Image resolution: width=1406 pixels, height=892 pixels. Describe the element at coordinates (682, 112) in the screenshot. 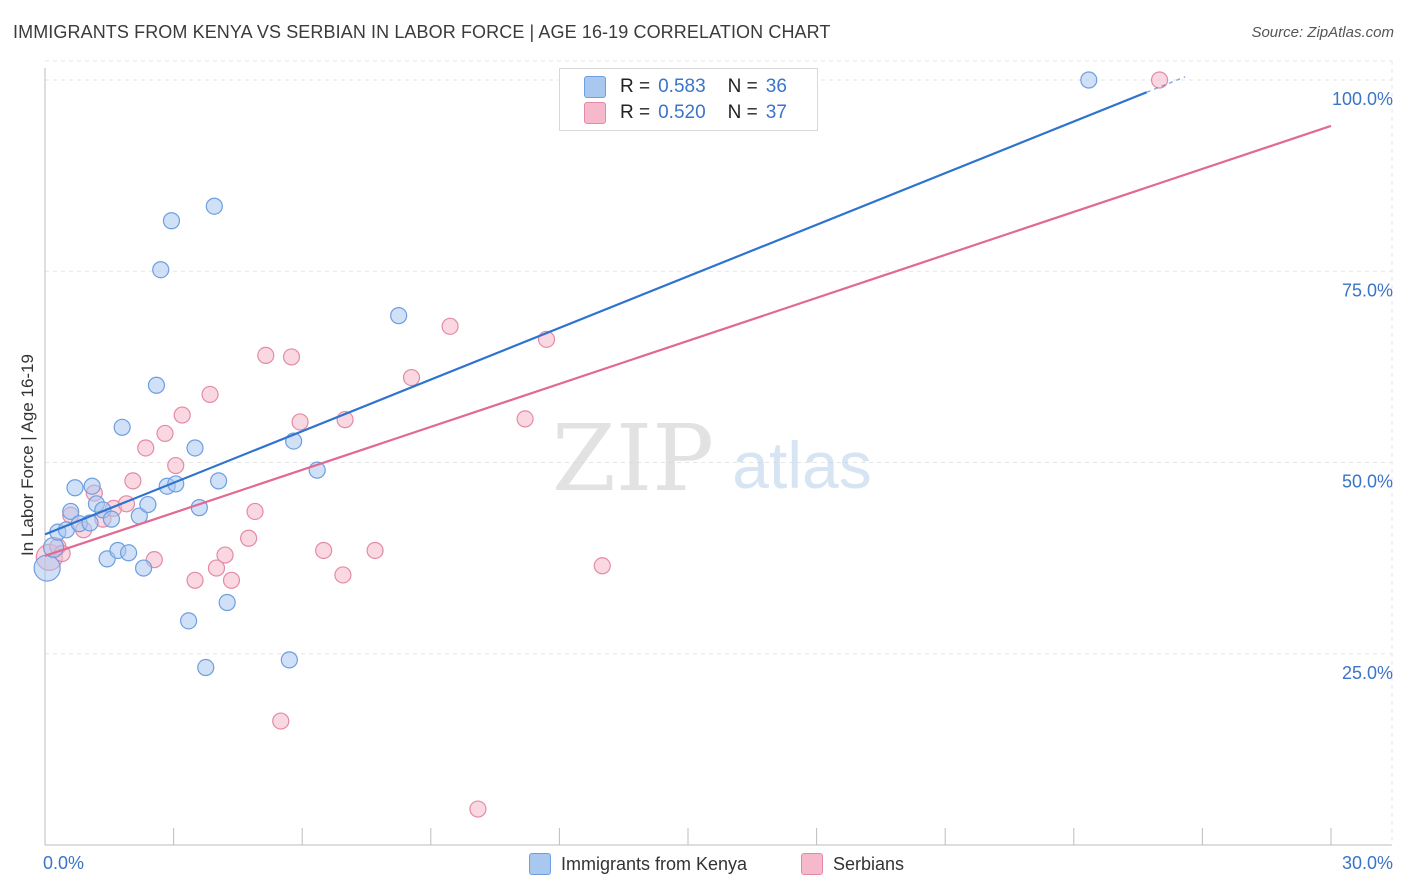

I see `r-value: 0.520` at that location.